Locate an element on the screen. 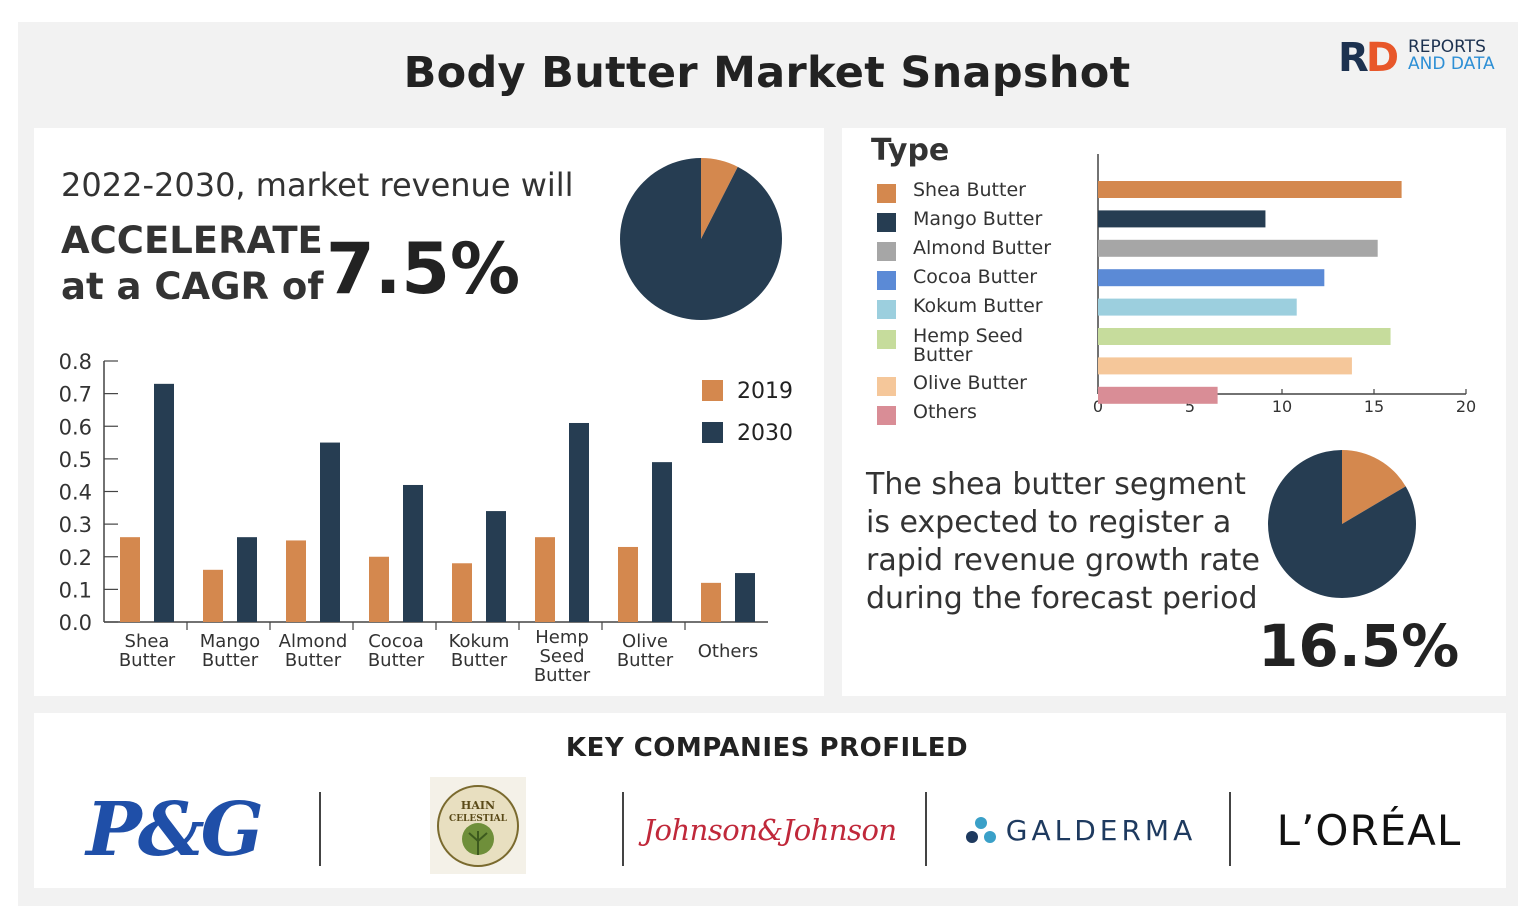 This screenshot has width=1534, height=920. x-tick-label: Seed is located at coordinates (562, 656).